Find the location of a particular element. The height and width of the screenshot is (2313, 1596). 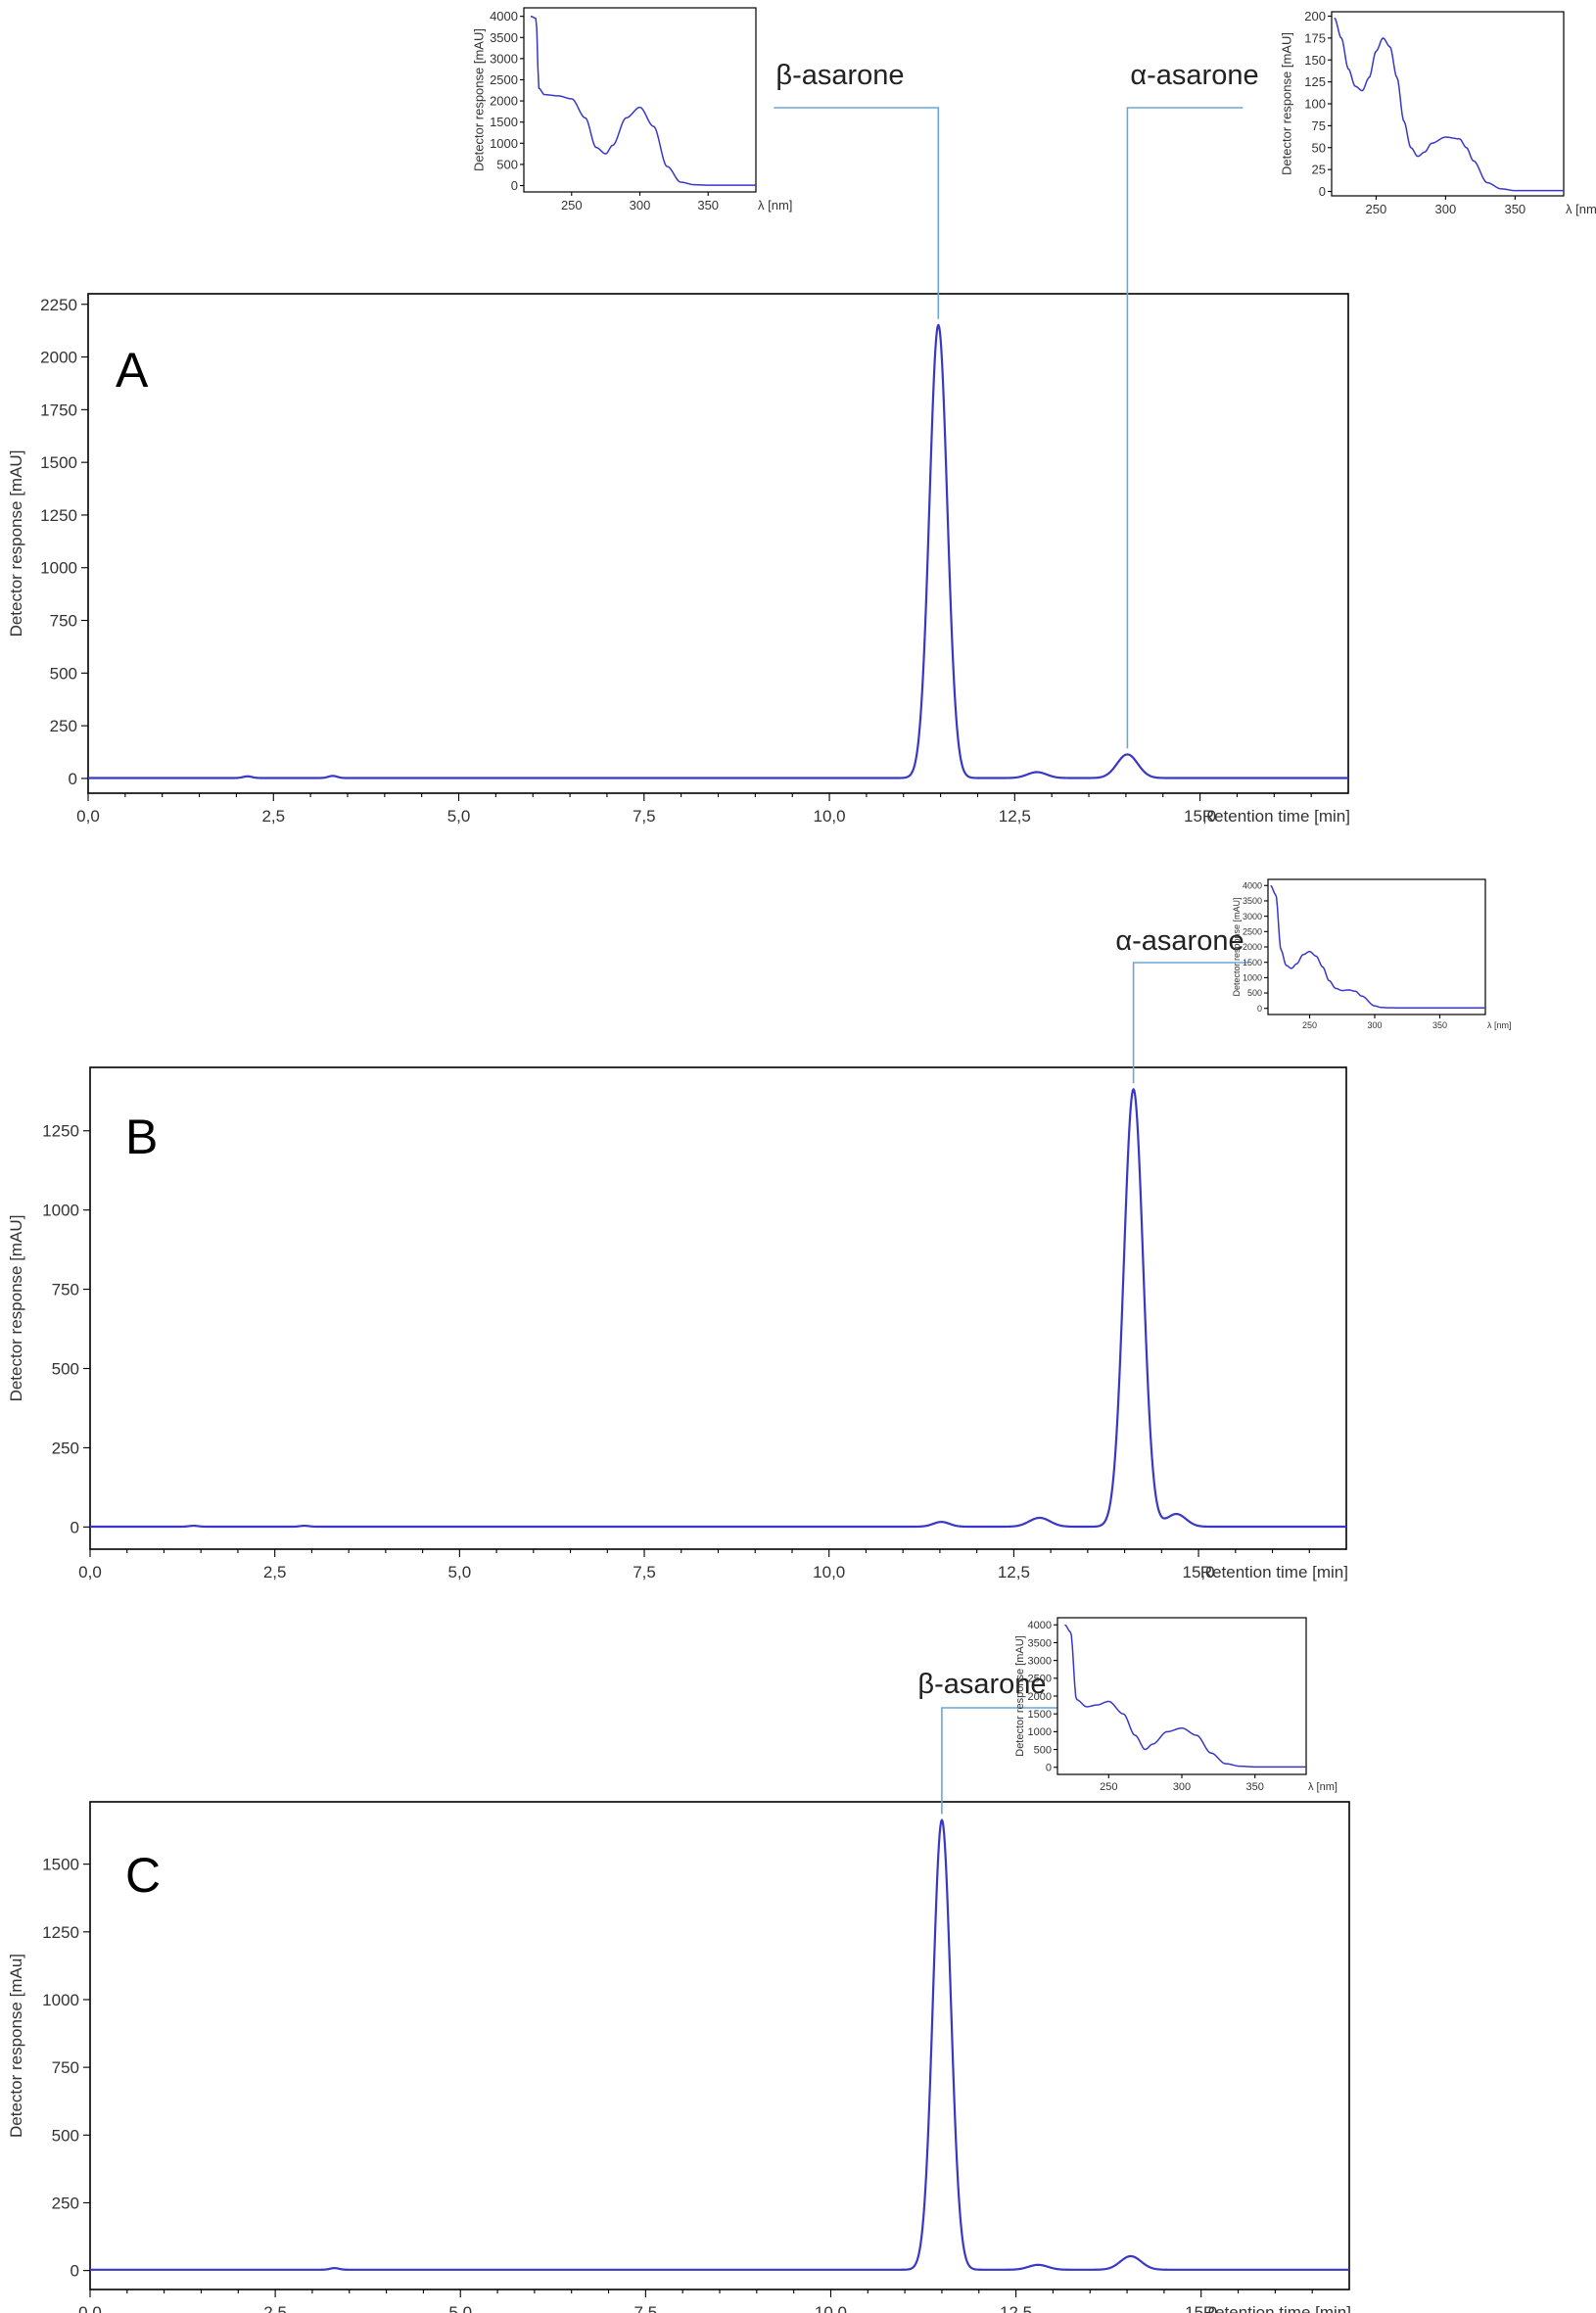

spectrum-y-tick-label: 125 is located at coordinates (1315, 81).